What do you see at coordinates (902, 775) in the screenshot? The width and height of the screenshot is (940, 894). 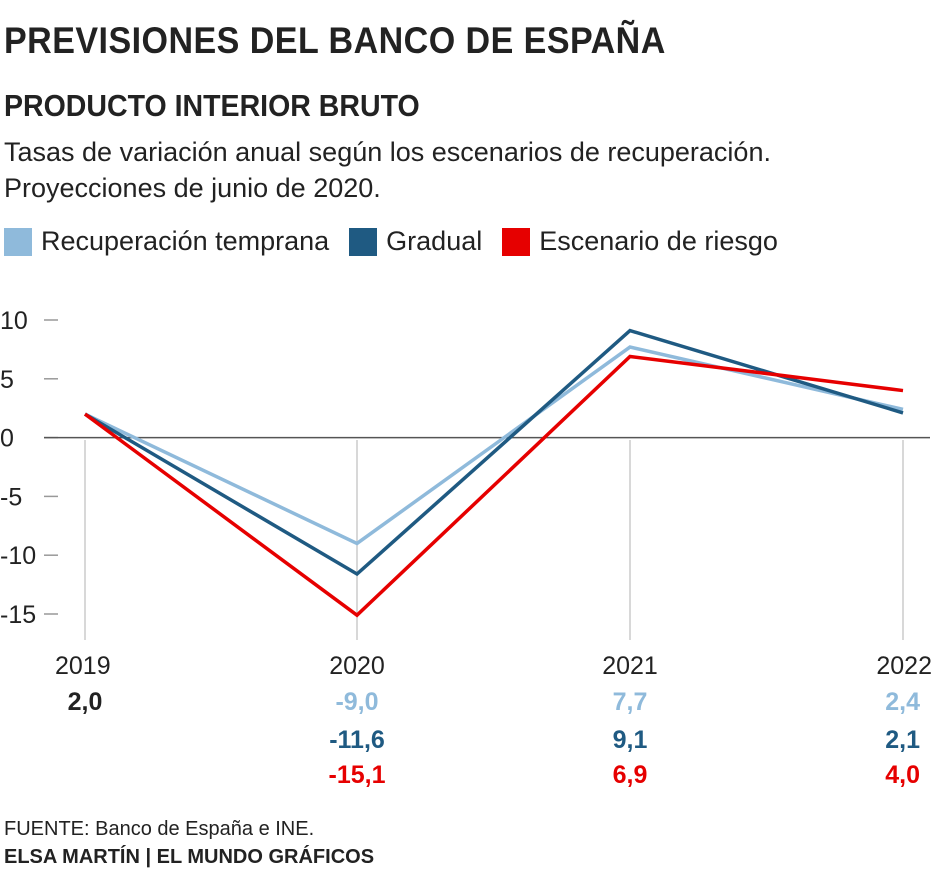 I see `data-label-riesgo-2022: 4,0` at bounding box center [902, 775].